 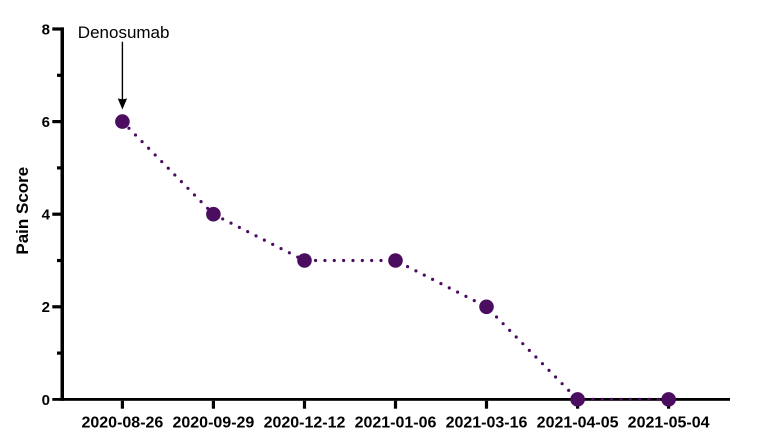 What do you see at coordinates (124, 32) in the screenshot?
I see `svg-text: Denosumab` at bounding box center [124, 32].